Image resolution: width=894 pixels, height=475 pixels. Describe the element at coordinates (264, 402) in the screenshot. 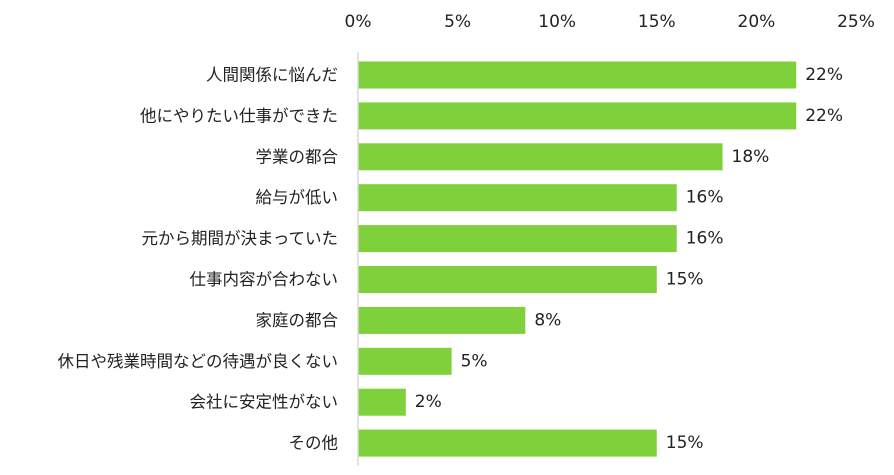

I see `category-label: 会社に安定性がない` at that location.